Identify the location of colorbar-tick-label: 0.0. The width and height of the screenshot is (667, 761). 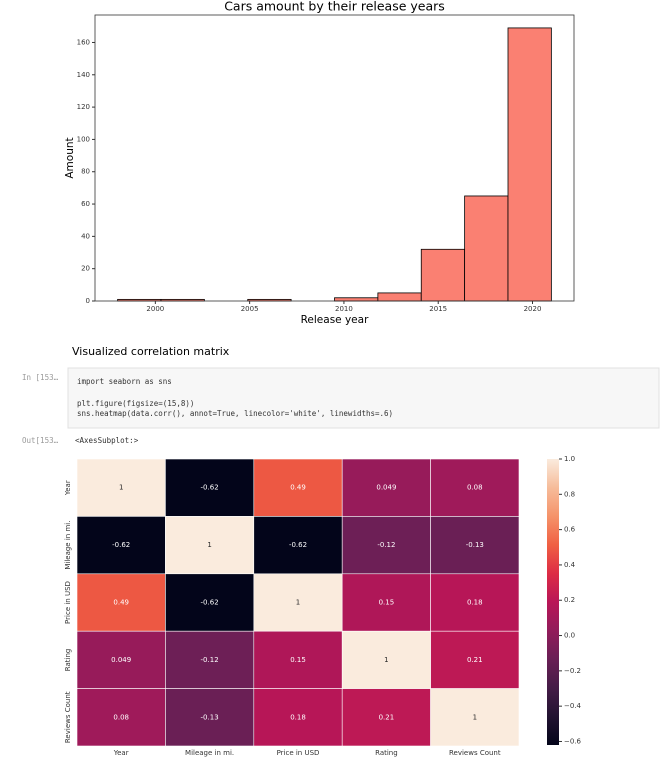
(569, 636).